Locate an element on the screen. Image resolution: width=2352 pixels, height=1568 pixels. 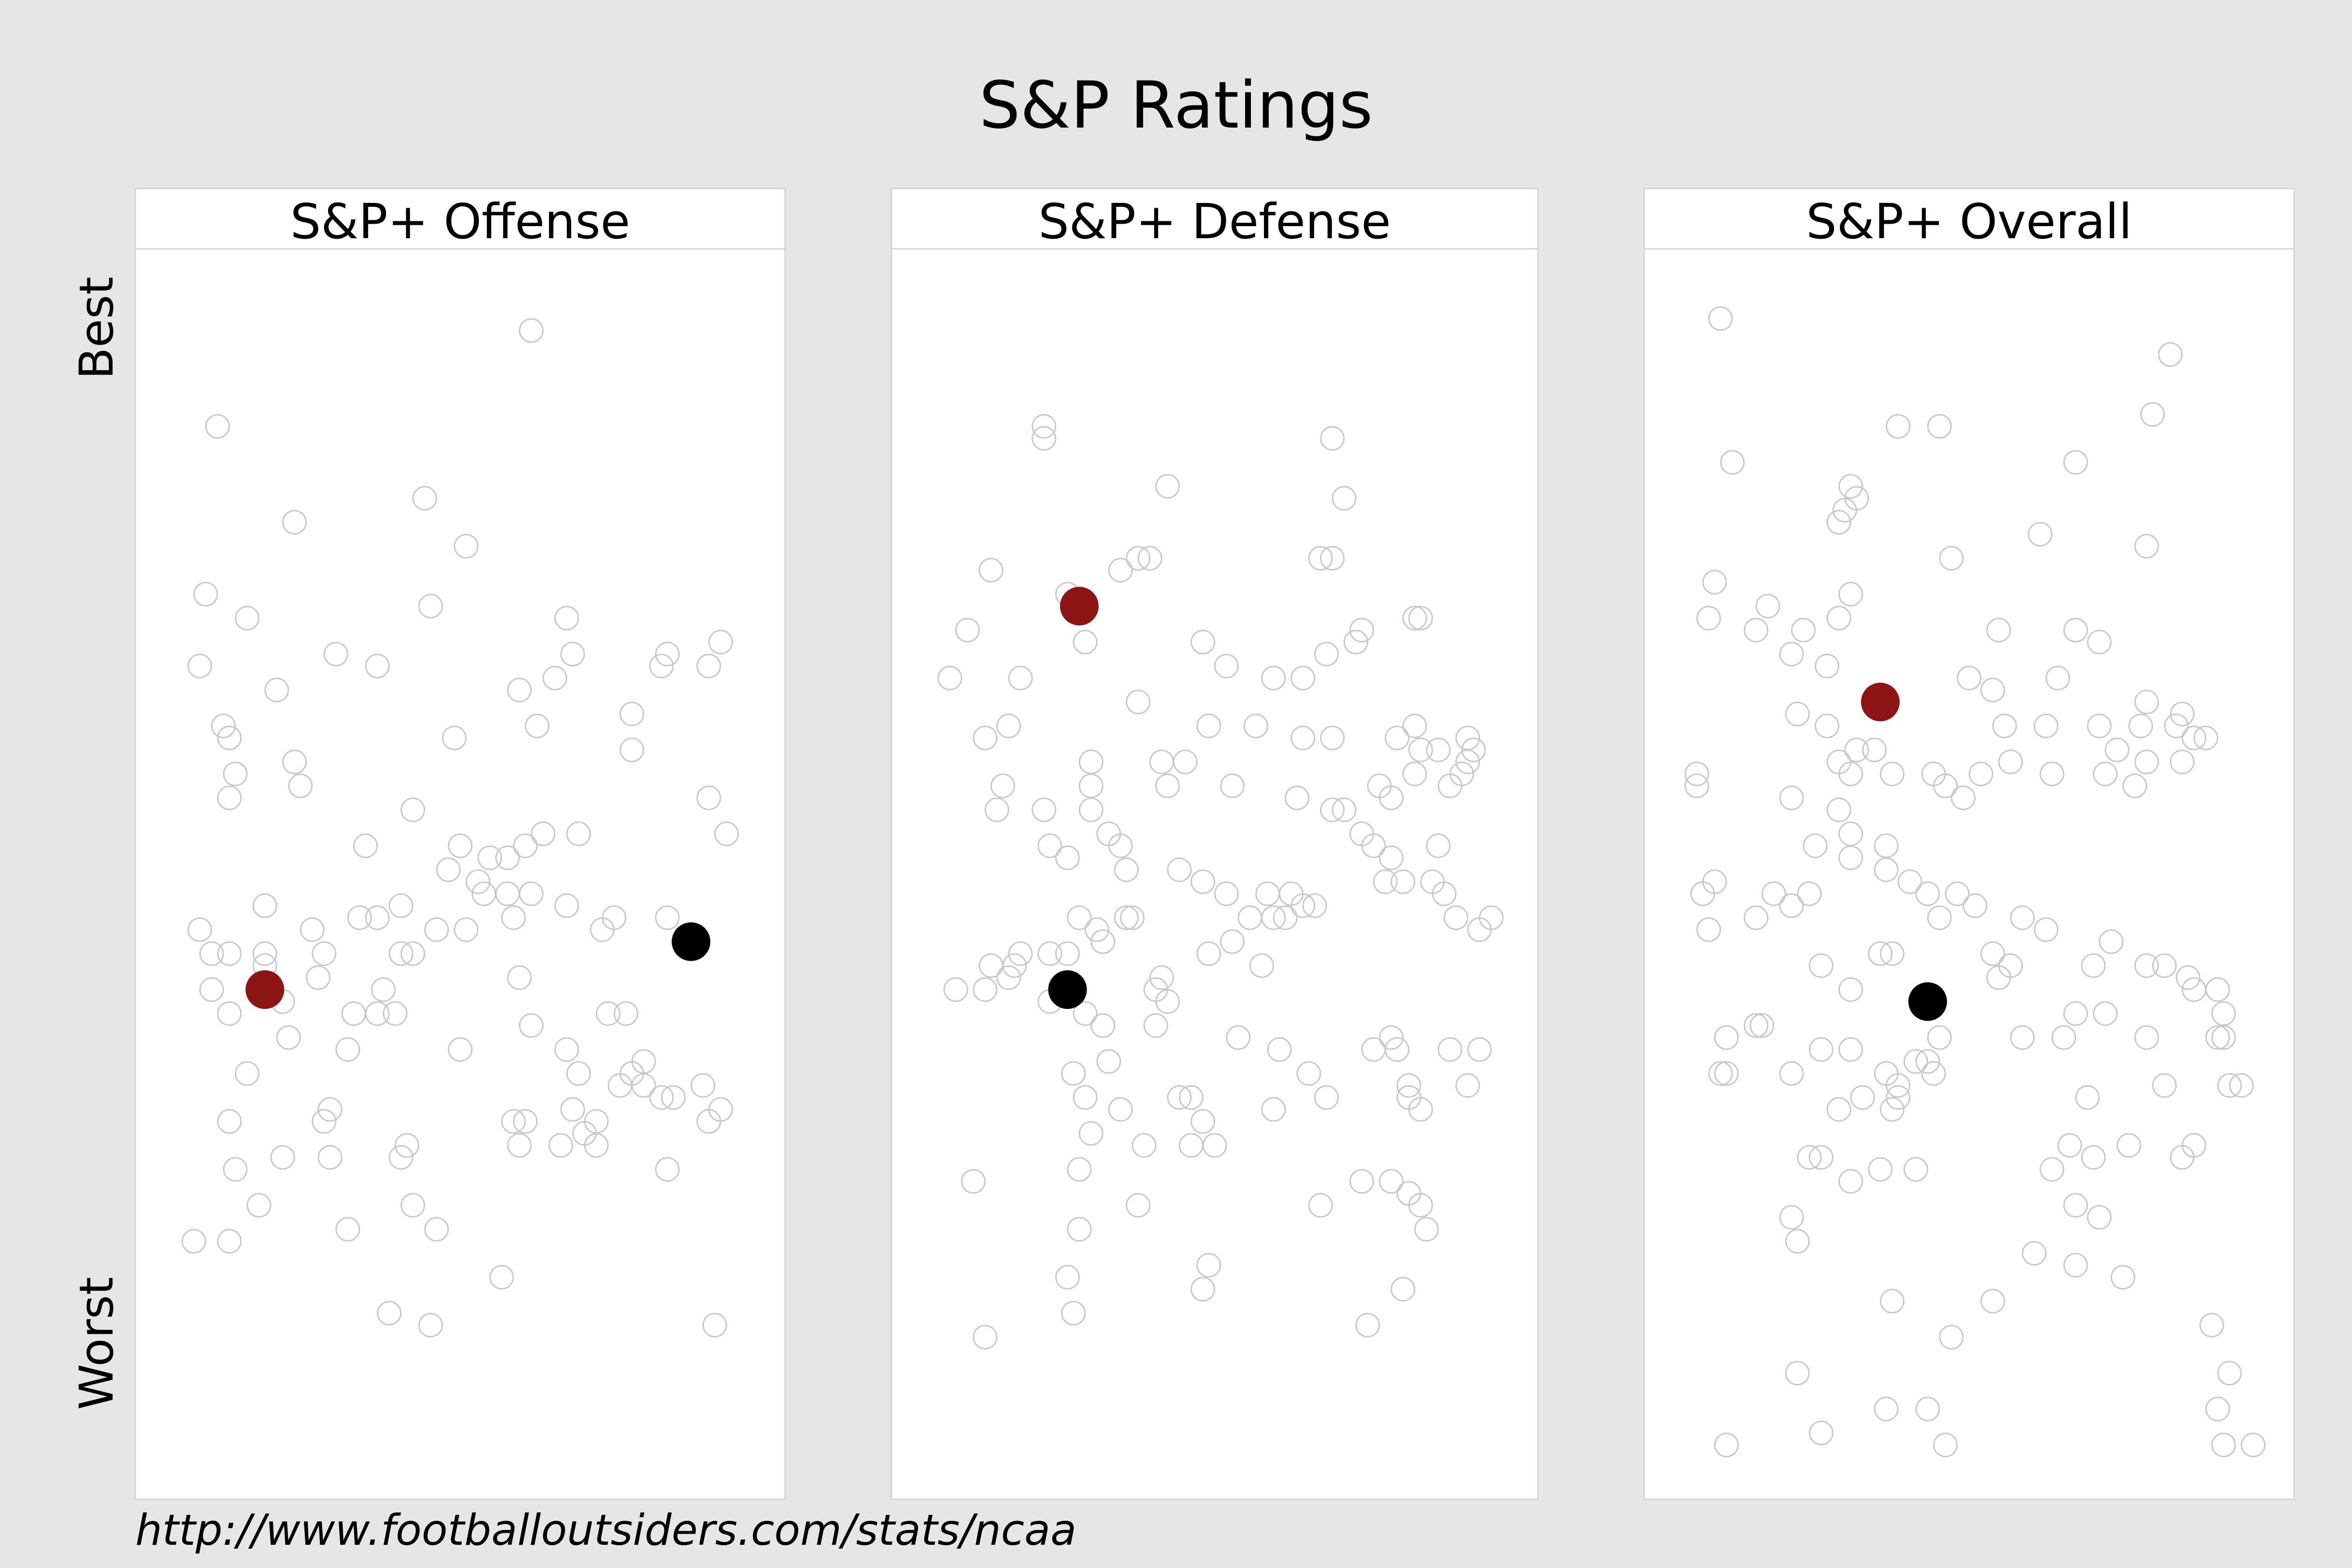
highlight-point-black is located at coordinates (691, 941).